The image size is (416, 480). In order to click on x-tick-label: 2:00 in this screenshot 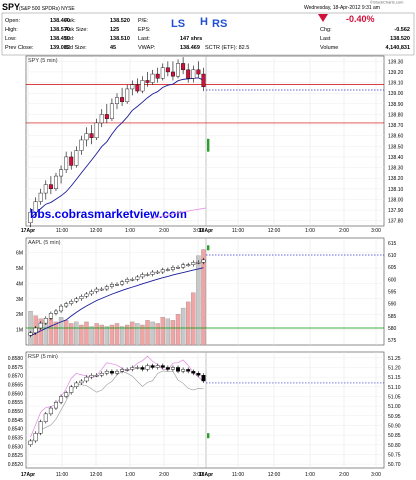, I will do `click(344, 475)`.